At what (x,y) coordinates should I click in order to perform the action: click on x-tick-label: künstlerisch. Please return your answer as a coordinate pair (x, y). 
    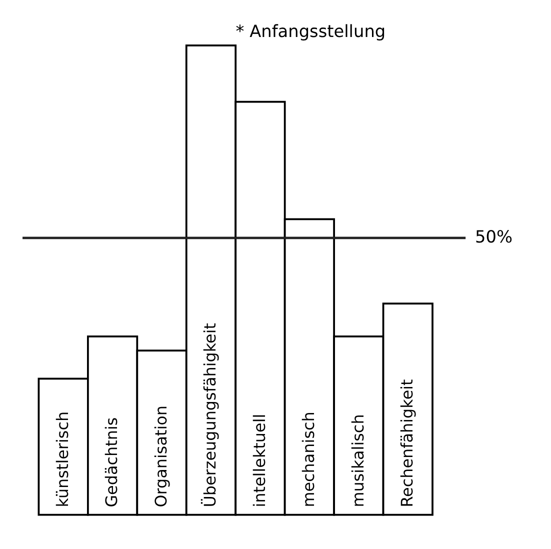
    Looking at the image, I should click on (62, 459).